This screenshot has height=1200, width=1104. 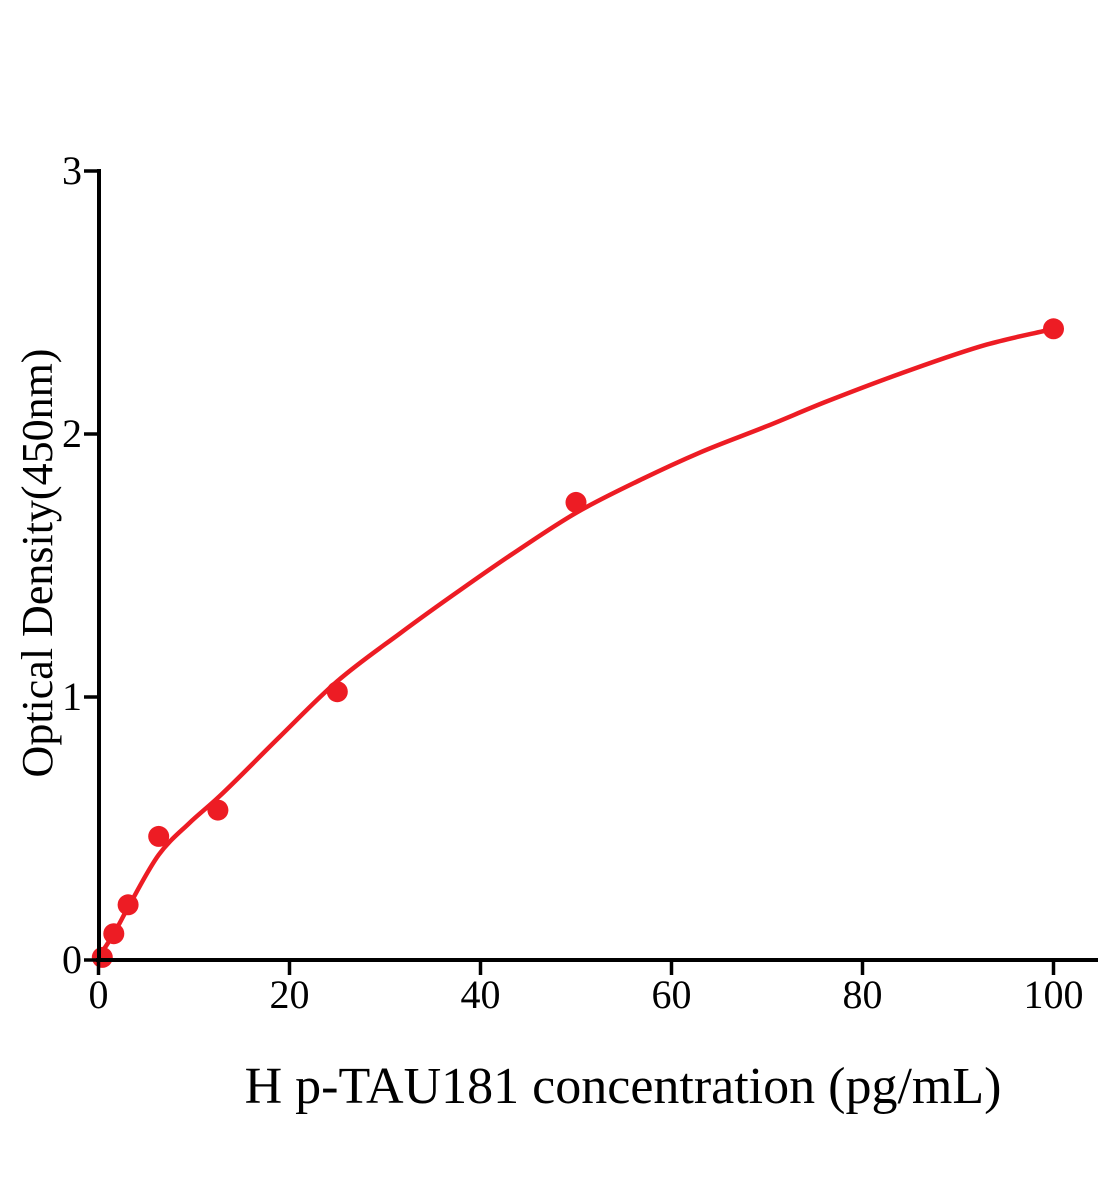 I want to click on y-tick-label: 0, so click(x=72, y=959).